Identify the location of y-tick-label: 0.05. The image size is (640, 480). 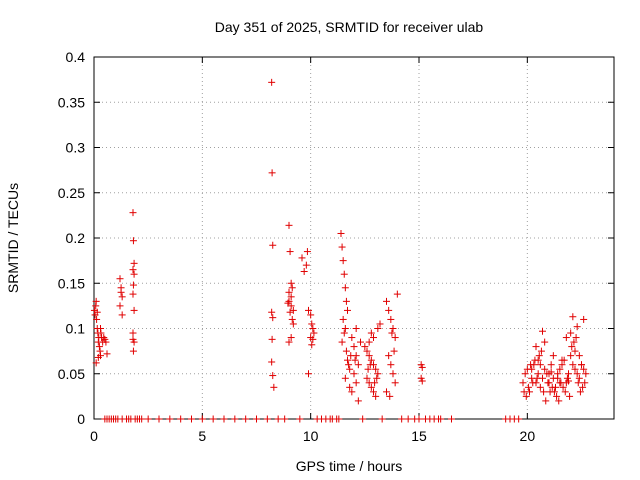
(71, 374).